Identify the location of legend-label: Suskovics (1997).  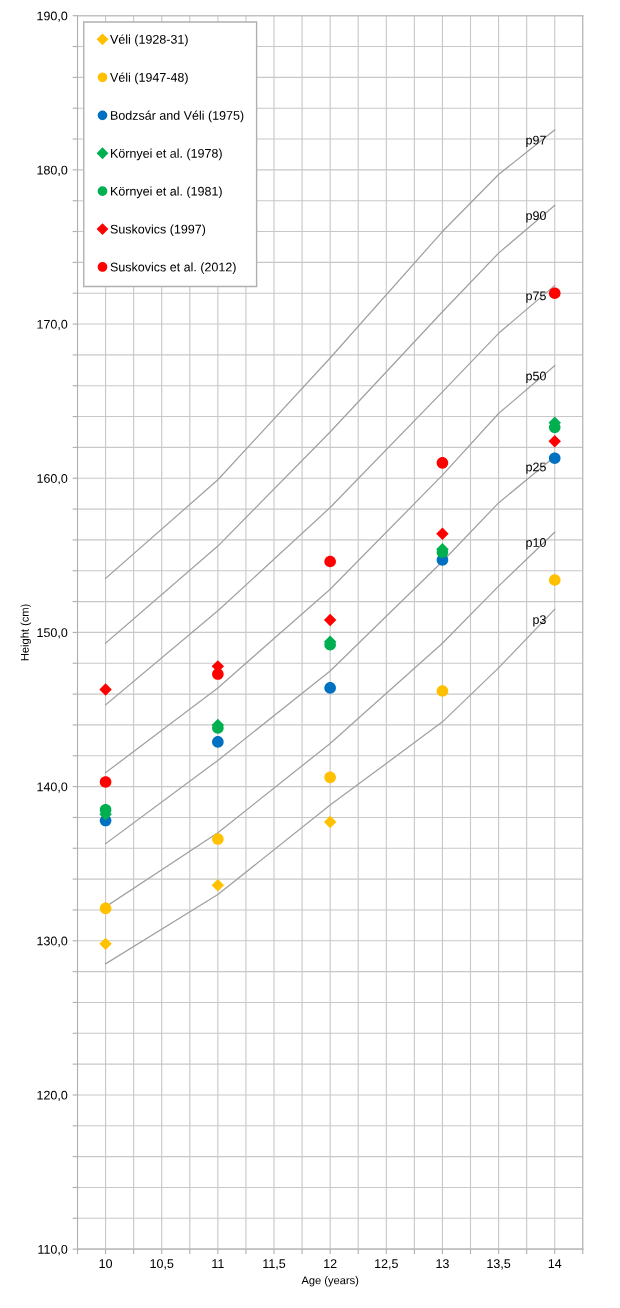
(158, 230).